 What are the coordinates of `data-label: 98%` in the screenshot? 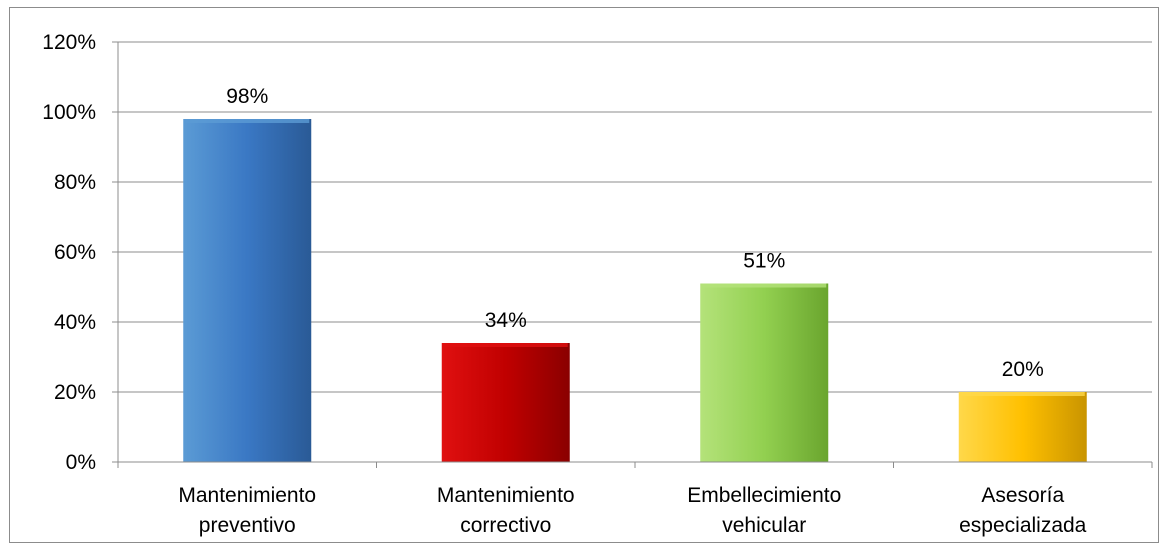 It's located at (247, 96).